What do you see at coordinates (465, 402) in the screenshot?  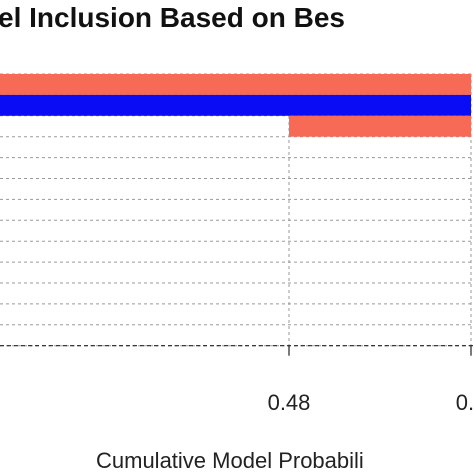 I see `x-tick-label: 0.6` at bounding box center [465, 402].